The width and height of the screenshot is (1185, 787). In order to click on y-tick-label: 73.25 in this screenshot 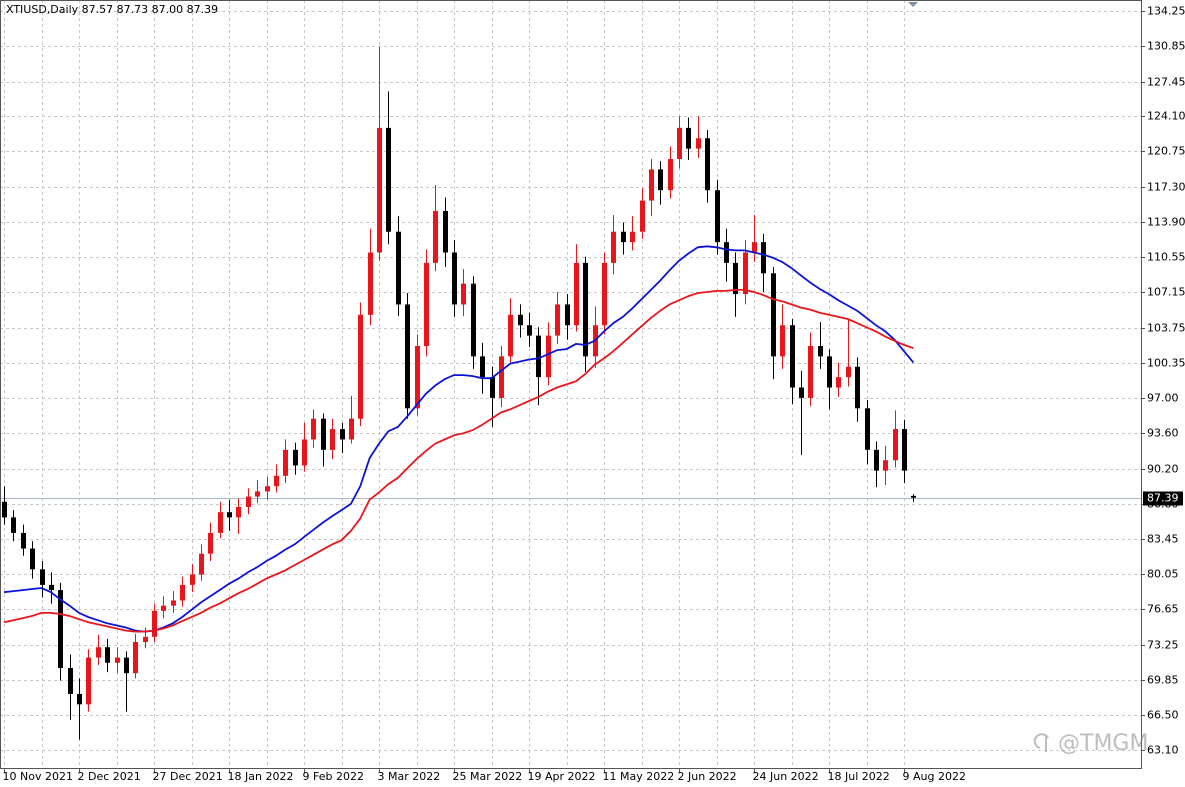, I will do `click(1163, 645)`.